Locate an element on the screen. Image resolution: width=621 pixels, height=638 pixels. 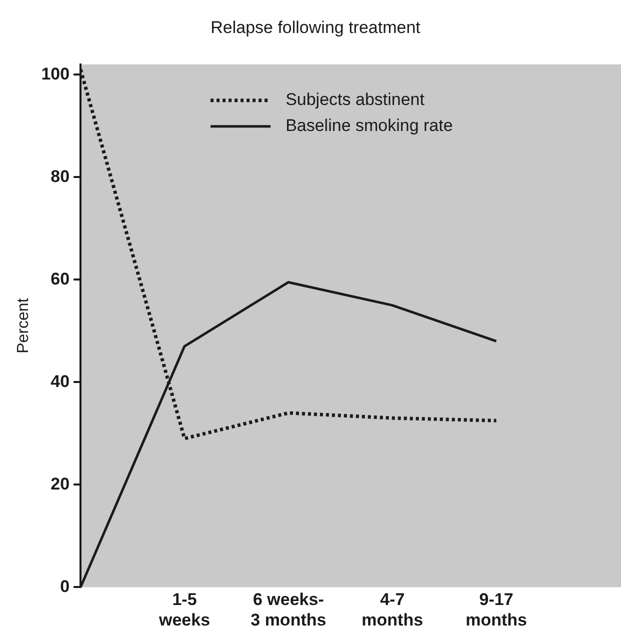
chart-title: Relapse following treatment is located at coordinates (315, 27).